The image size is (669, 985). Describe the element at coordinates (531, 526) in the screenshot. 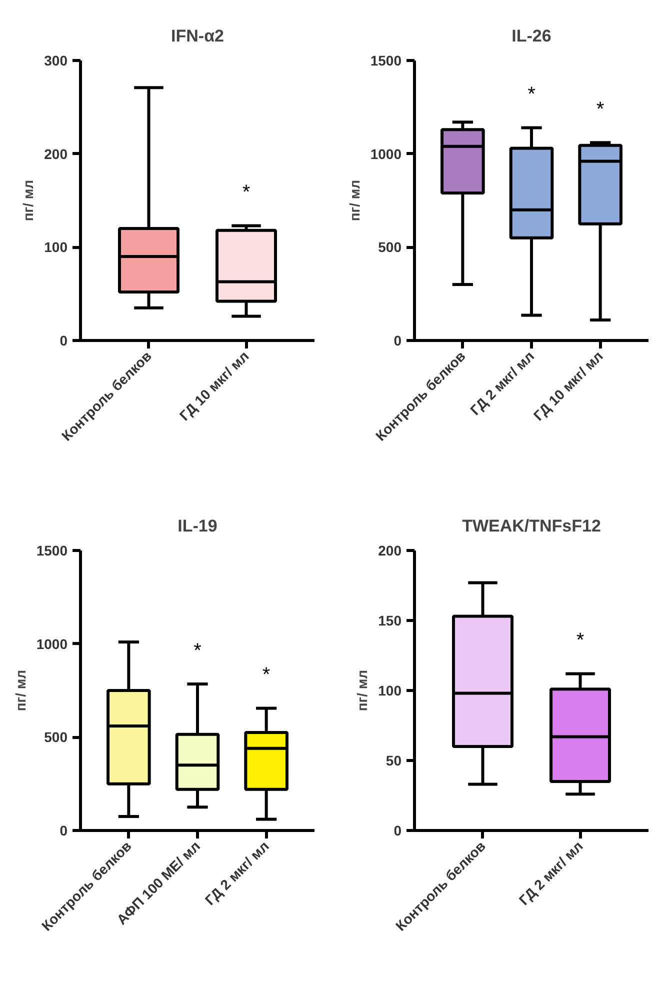

I see `chart-title: TWEAK/TNFsF12` at that location.